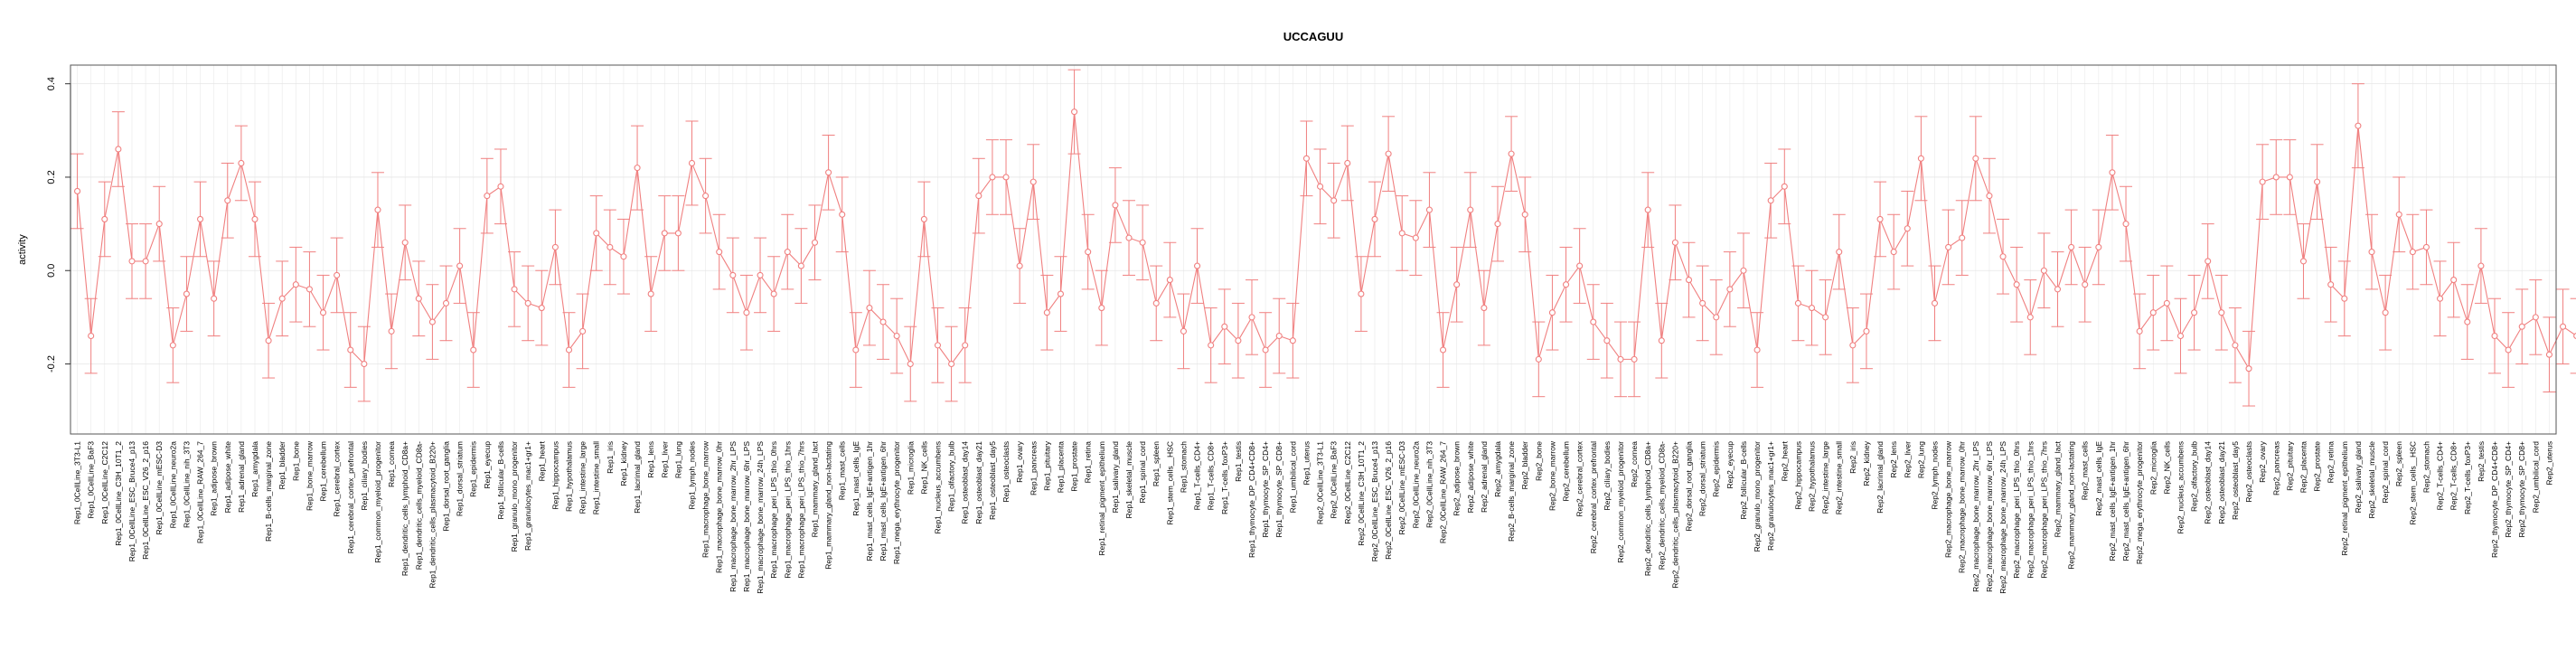 This screenshot has width=2576, height=651. What do you see at coordinates (1198, 476) in the screenshot?
I see `x-tick-label: Rep1_T-cells_CD4+` at bounding box center [1198, 476].